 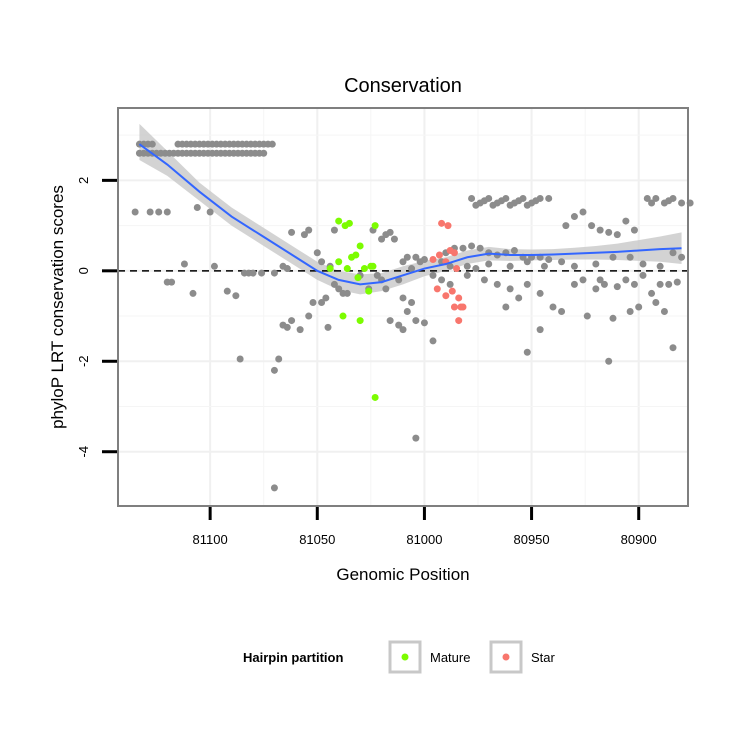 I want to click on smooth-trend-line, so click(x=410, y=214).